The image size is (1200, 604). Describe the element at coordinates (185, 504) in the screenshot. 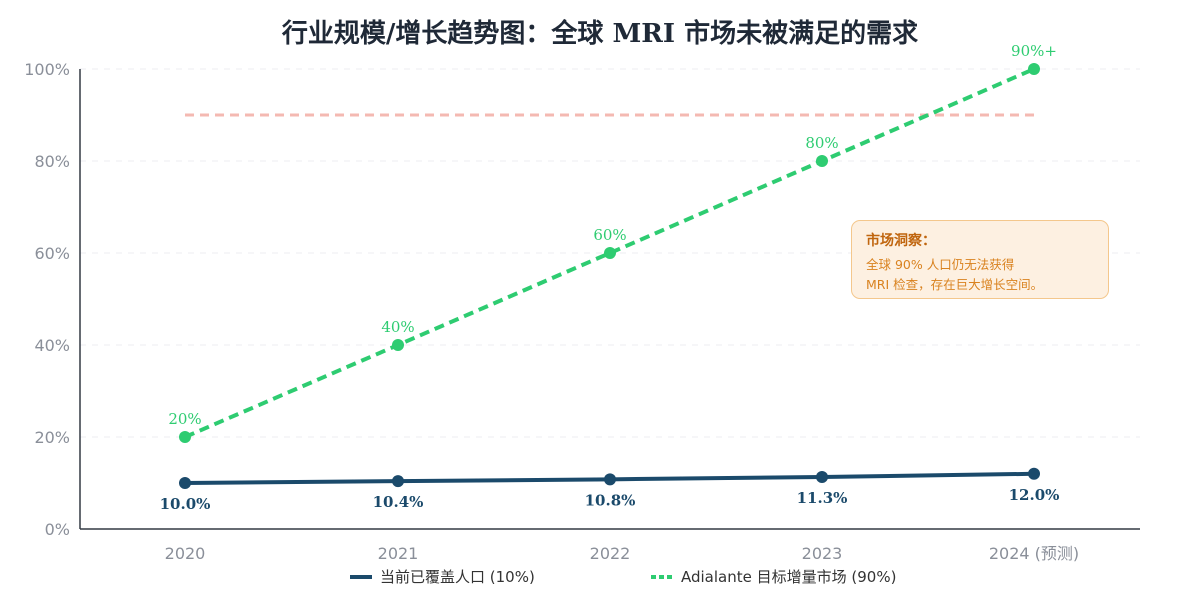

I see `data-label: 10.0%` at that location.